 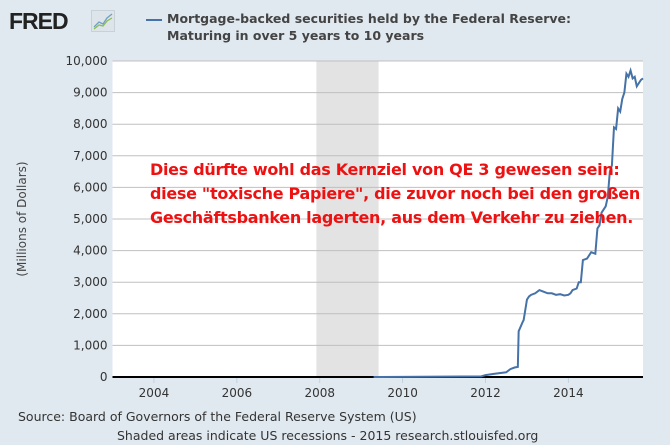 I want to click on y-tick-label: 9,000, so click(x=90, y=93).